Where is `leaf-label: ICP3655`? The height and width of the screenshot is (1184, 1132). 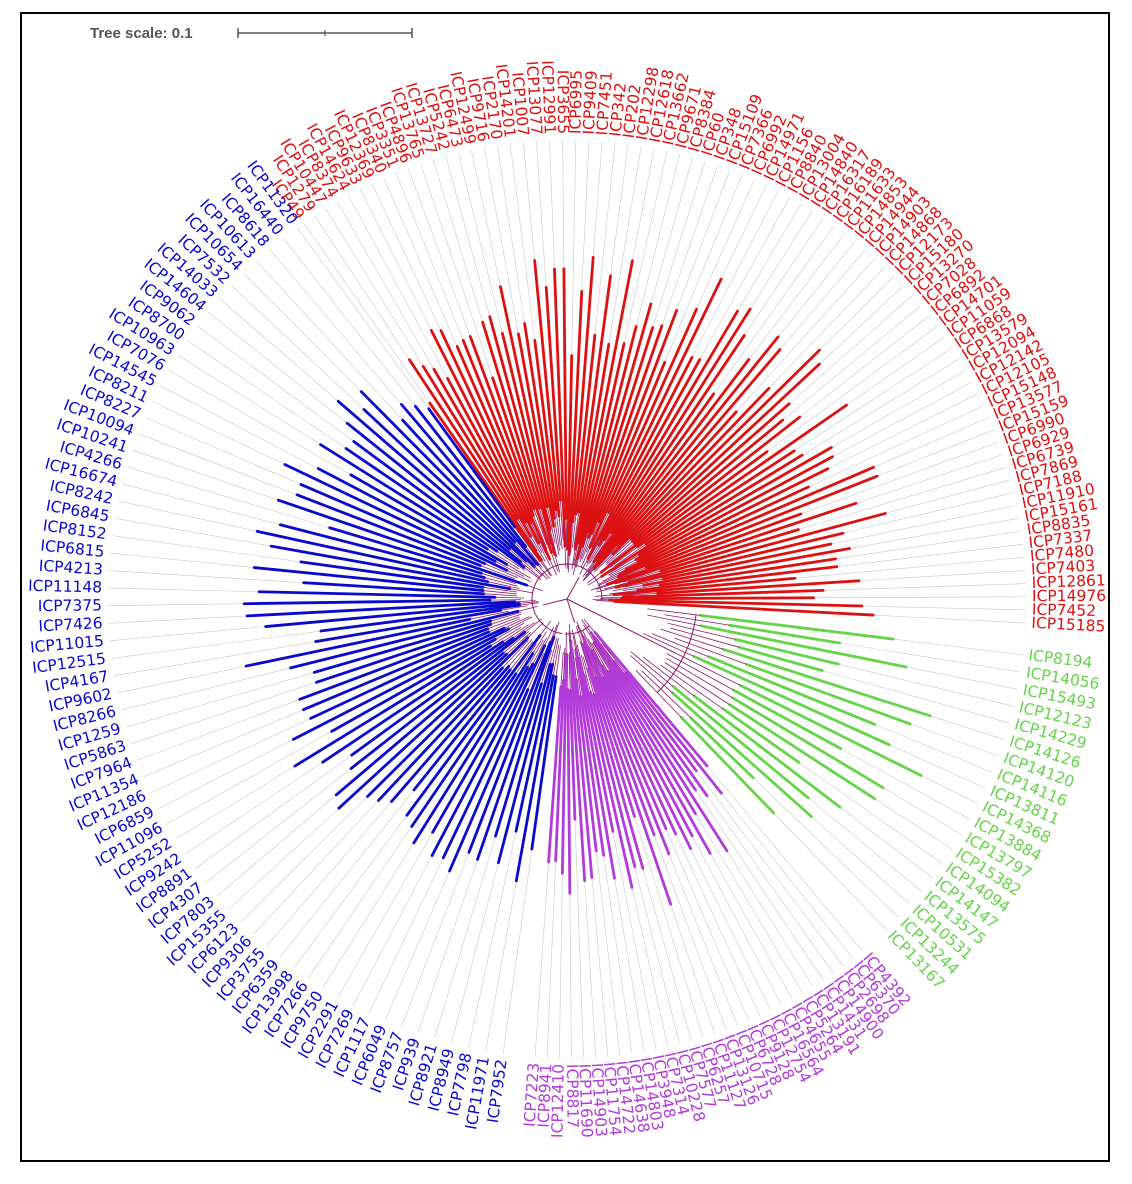
leaf-label: ICP3655 is located at coordinates (563, 102).